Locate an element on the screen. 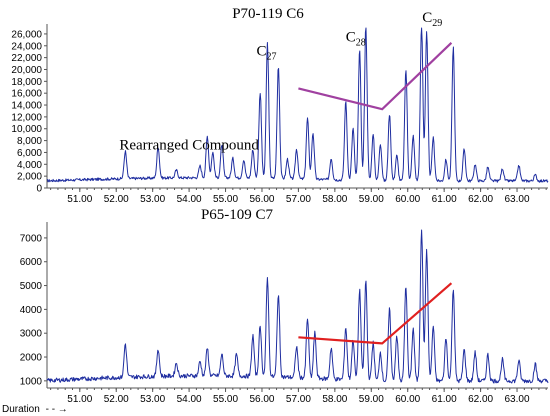  chart-title: P65-109 C7 is located at coordinates (237, 215).